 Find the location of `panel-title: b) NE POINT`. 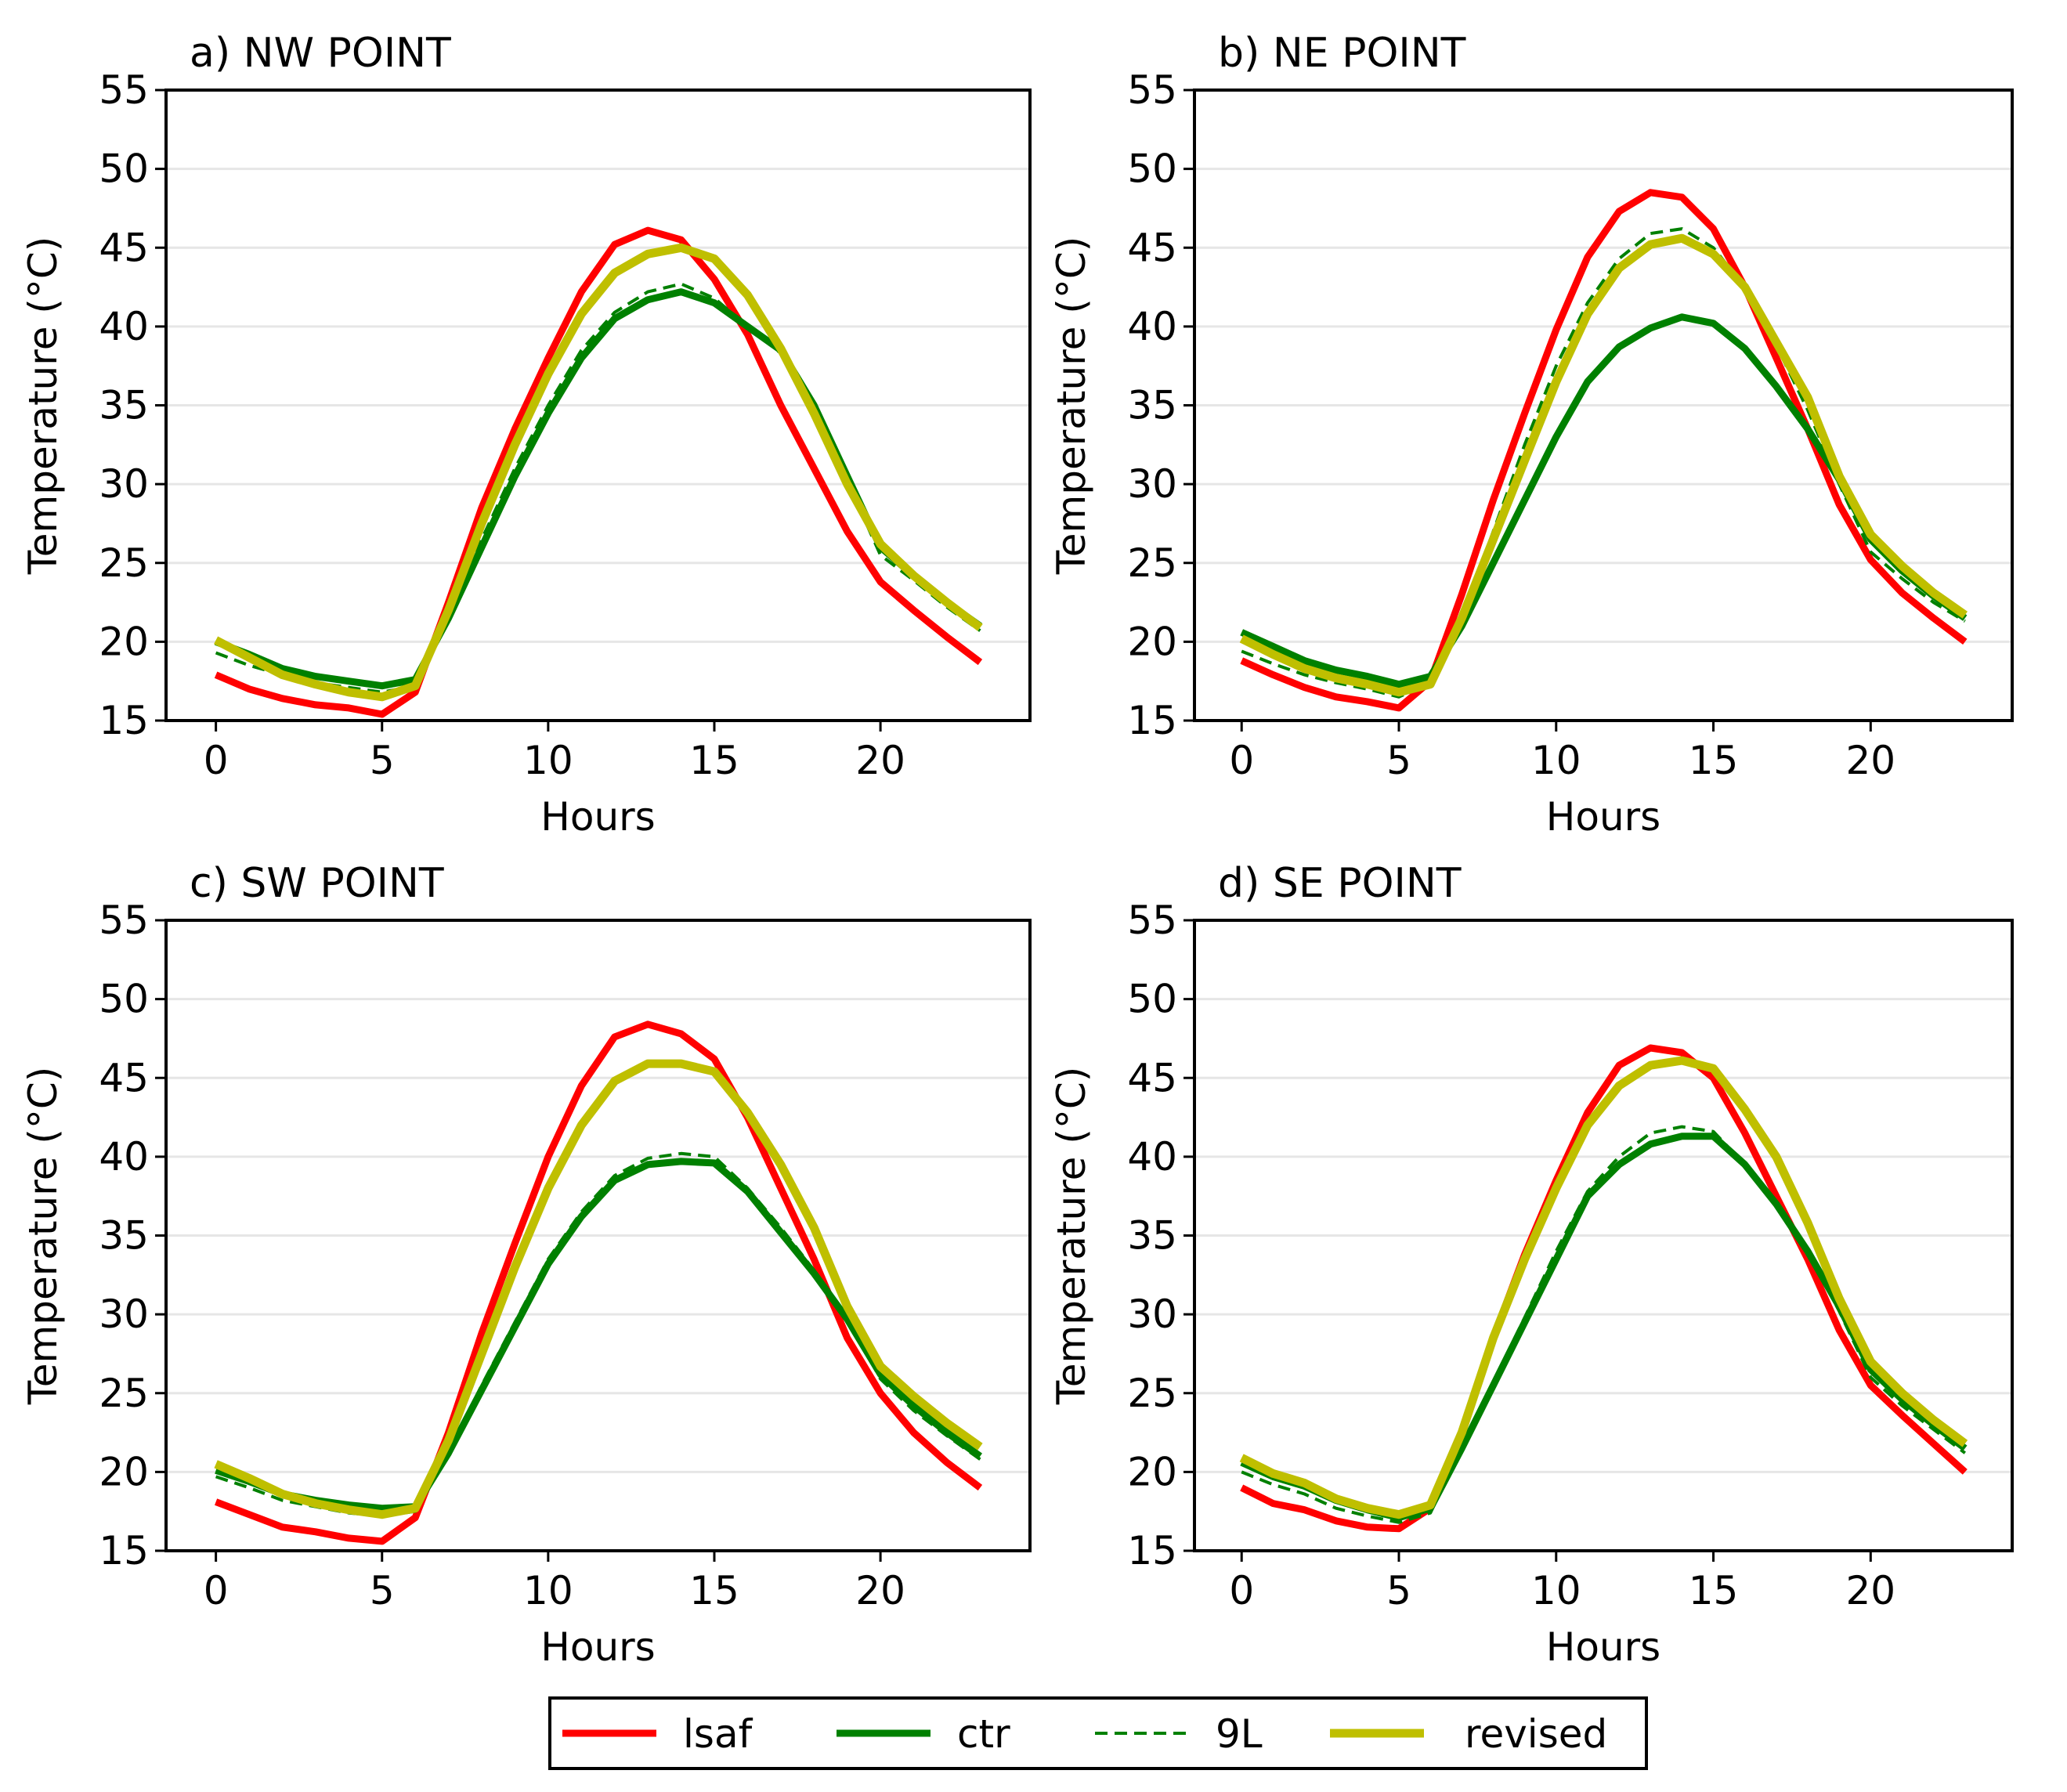

panel-title: b) NE POINT is located at coordinates (1342, 53).